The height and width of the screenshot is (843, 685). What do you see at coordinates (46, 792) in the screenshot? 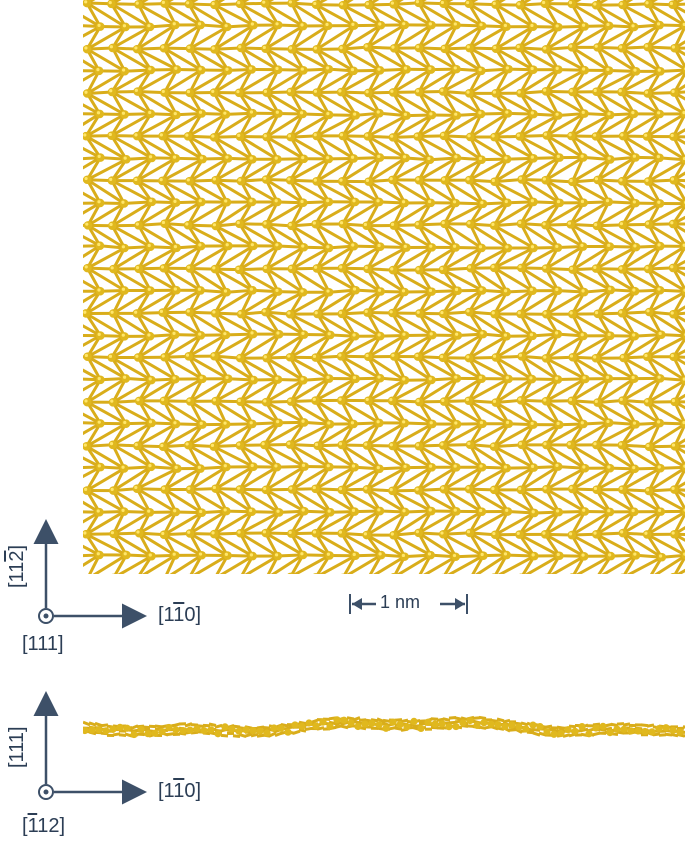
I see `side-out-of-plane-icon` at bounding box center [46, 792].